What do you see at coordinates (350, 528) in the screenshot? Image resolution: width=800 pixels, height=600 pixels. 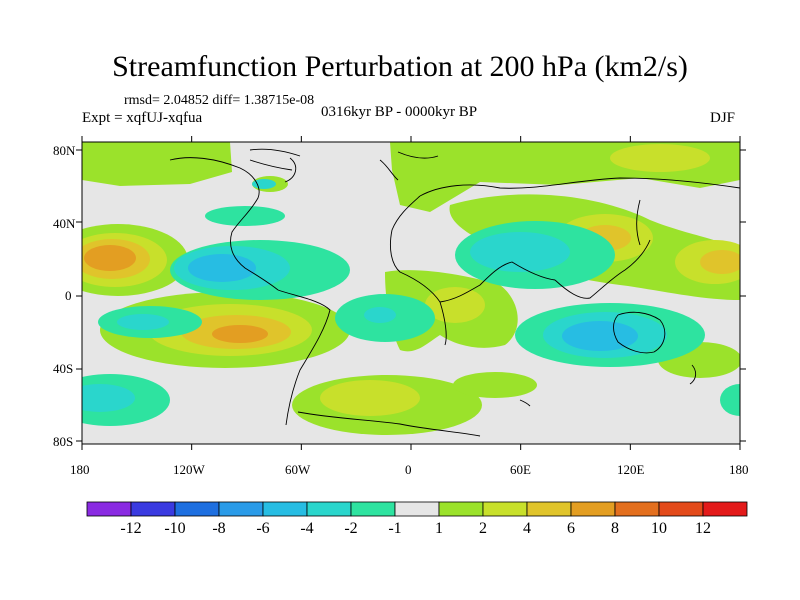 I see `colorbar-label: -2` at bounding box center [350, 528].